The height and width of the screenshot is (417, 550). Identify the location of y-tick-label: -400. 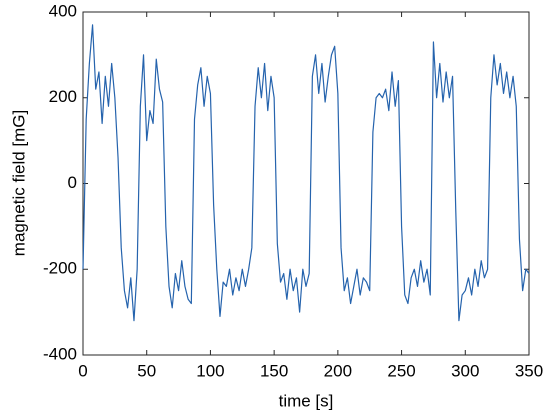
(60, 353).